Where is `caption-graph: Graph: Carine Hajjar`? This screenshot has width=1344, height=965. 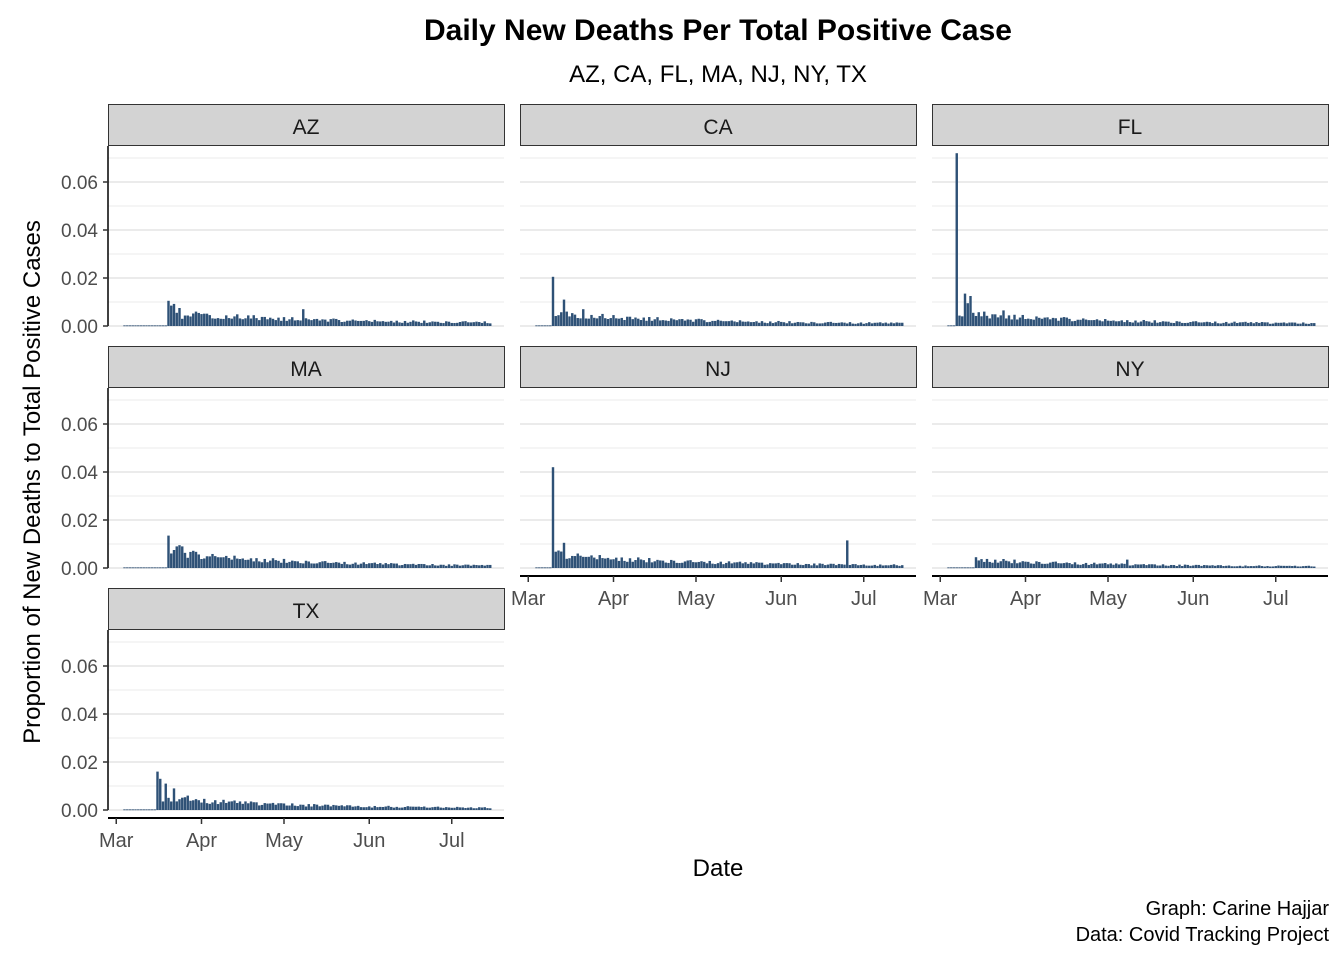
caption-graph: Graph: Carine Hajjar is located at coordinates (1238, 909).